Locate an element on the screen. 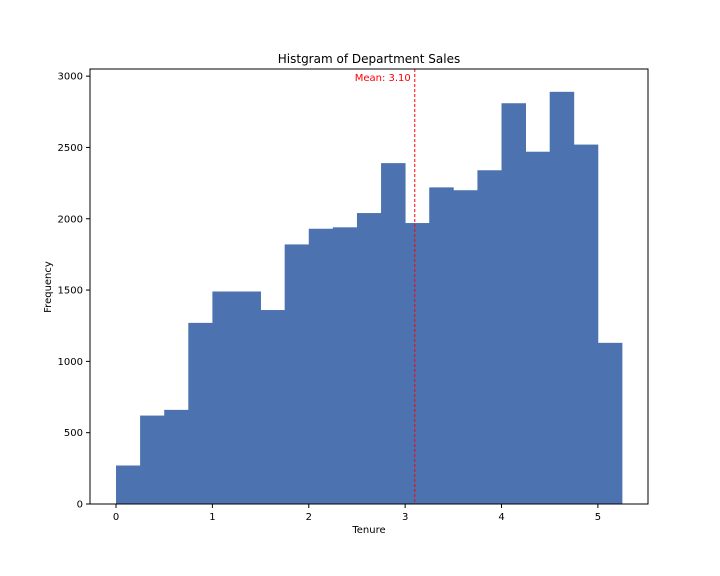 This screenshot has width=720, height=576. x-tick-label-2: 2 is located at coordinates (309, 517).